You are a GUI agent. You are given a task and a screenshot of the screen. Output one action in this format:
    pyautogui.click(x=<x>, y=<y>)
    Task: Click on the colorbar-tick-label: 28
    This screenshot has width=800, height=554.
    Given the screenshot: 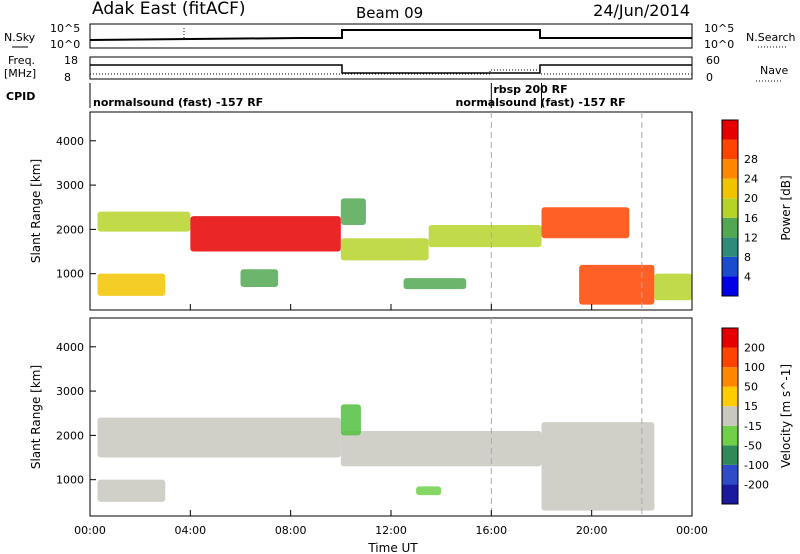 What is the action you would take?
    pyautogui.click(x=751, y=159)
    